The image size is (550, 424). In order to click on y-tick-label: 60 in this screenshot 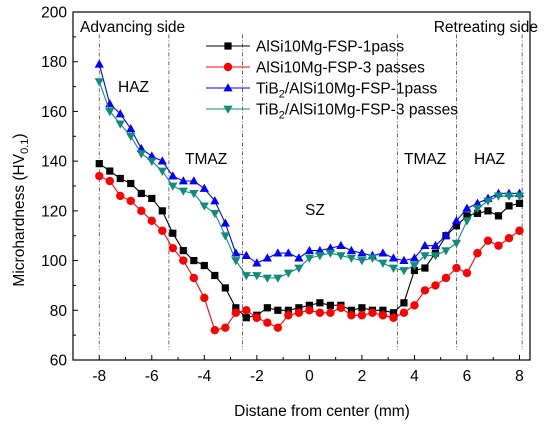, I will do `click(59, 361)`.